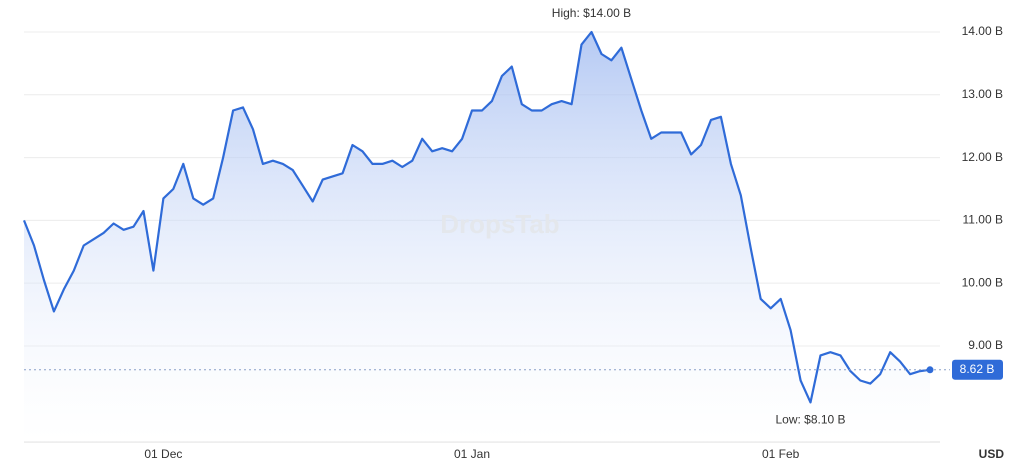  What do you see at coordinates (982, 31) in the screenshot?
I see `y-tick-label: 14.00 B` at bounding box center [982, 31].